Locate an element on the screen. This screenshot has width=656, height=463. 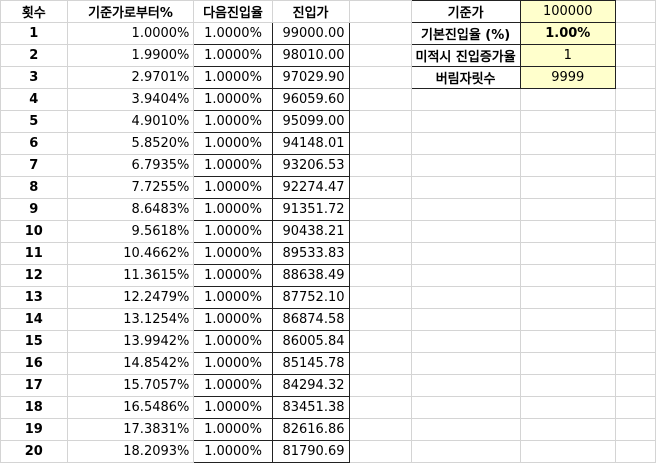
row-number: 1 is located at coordinates (34, 33).